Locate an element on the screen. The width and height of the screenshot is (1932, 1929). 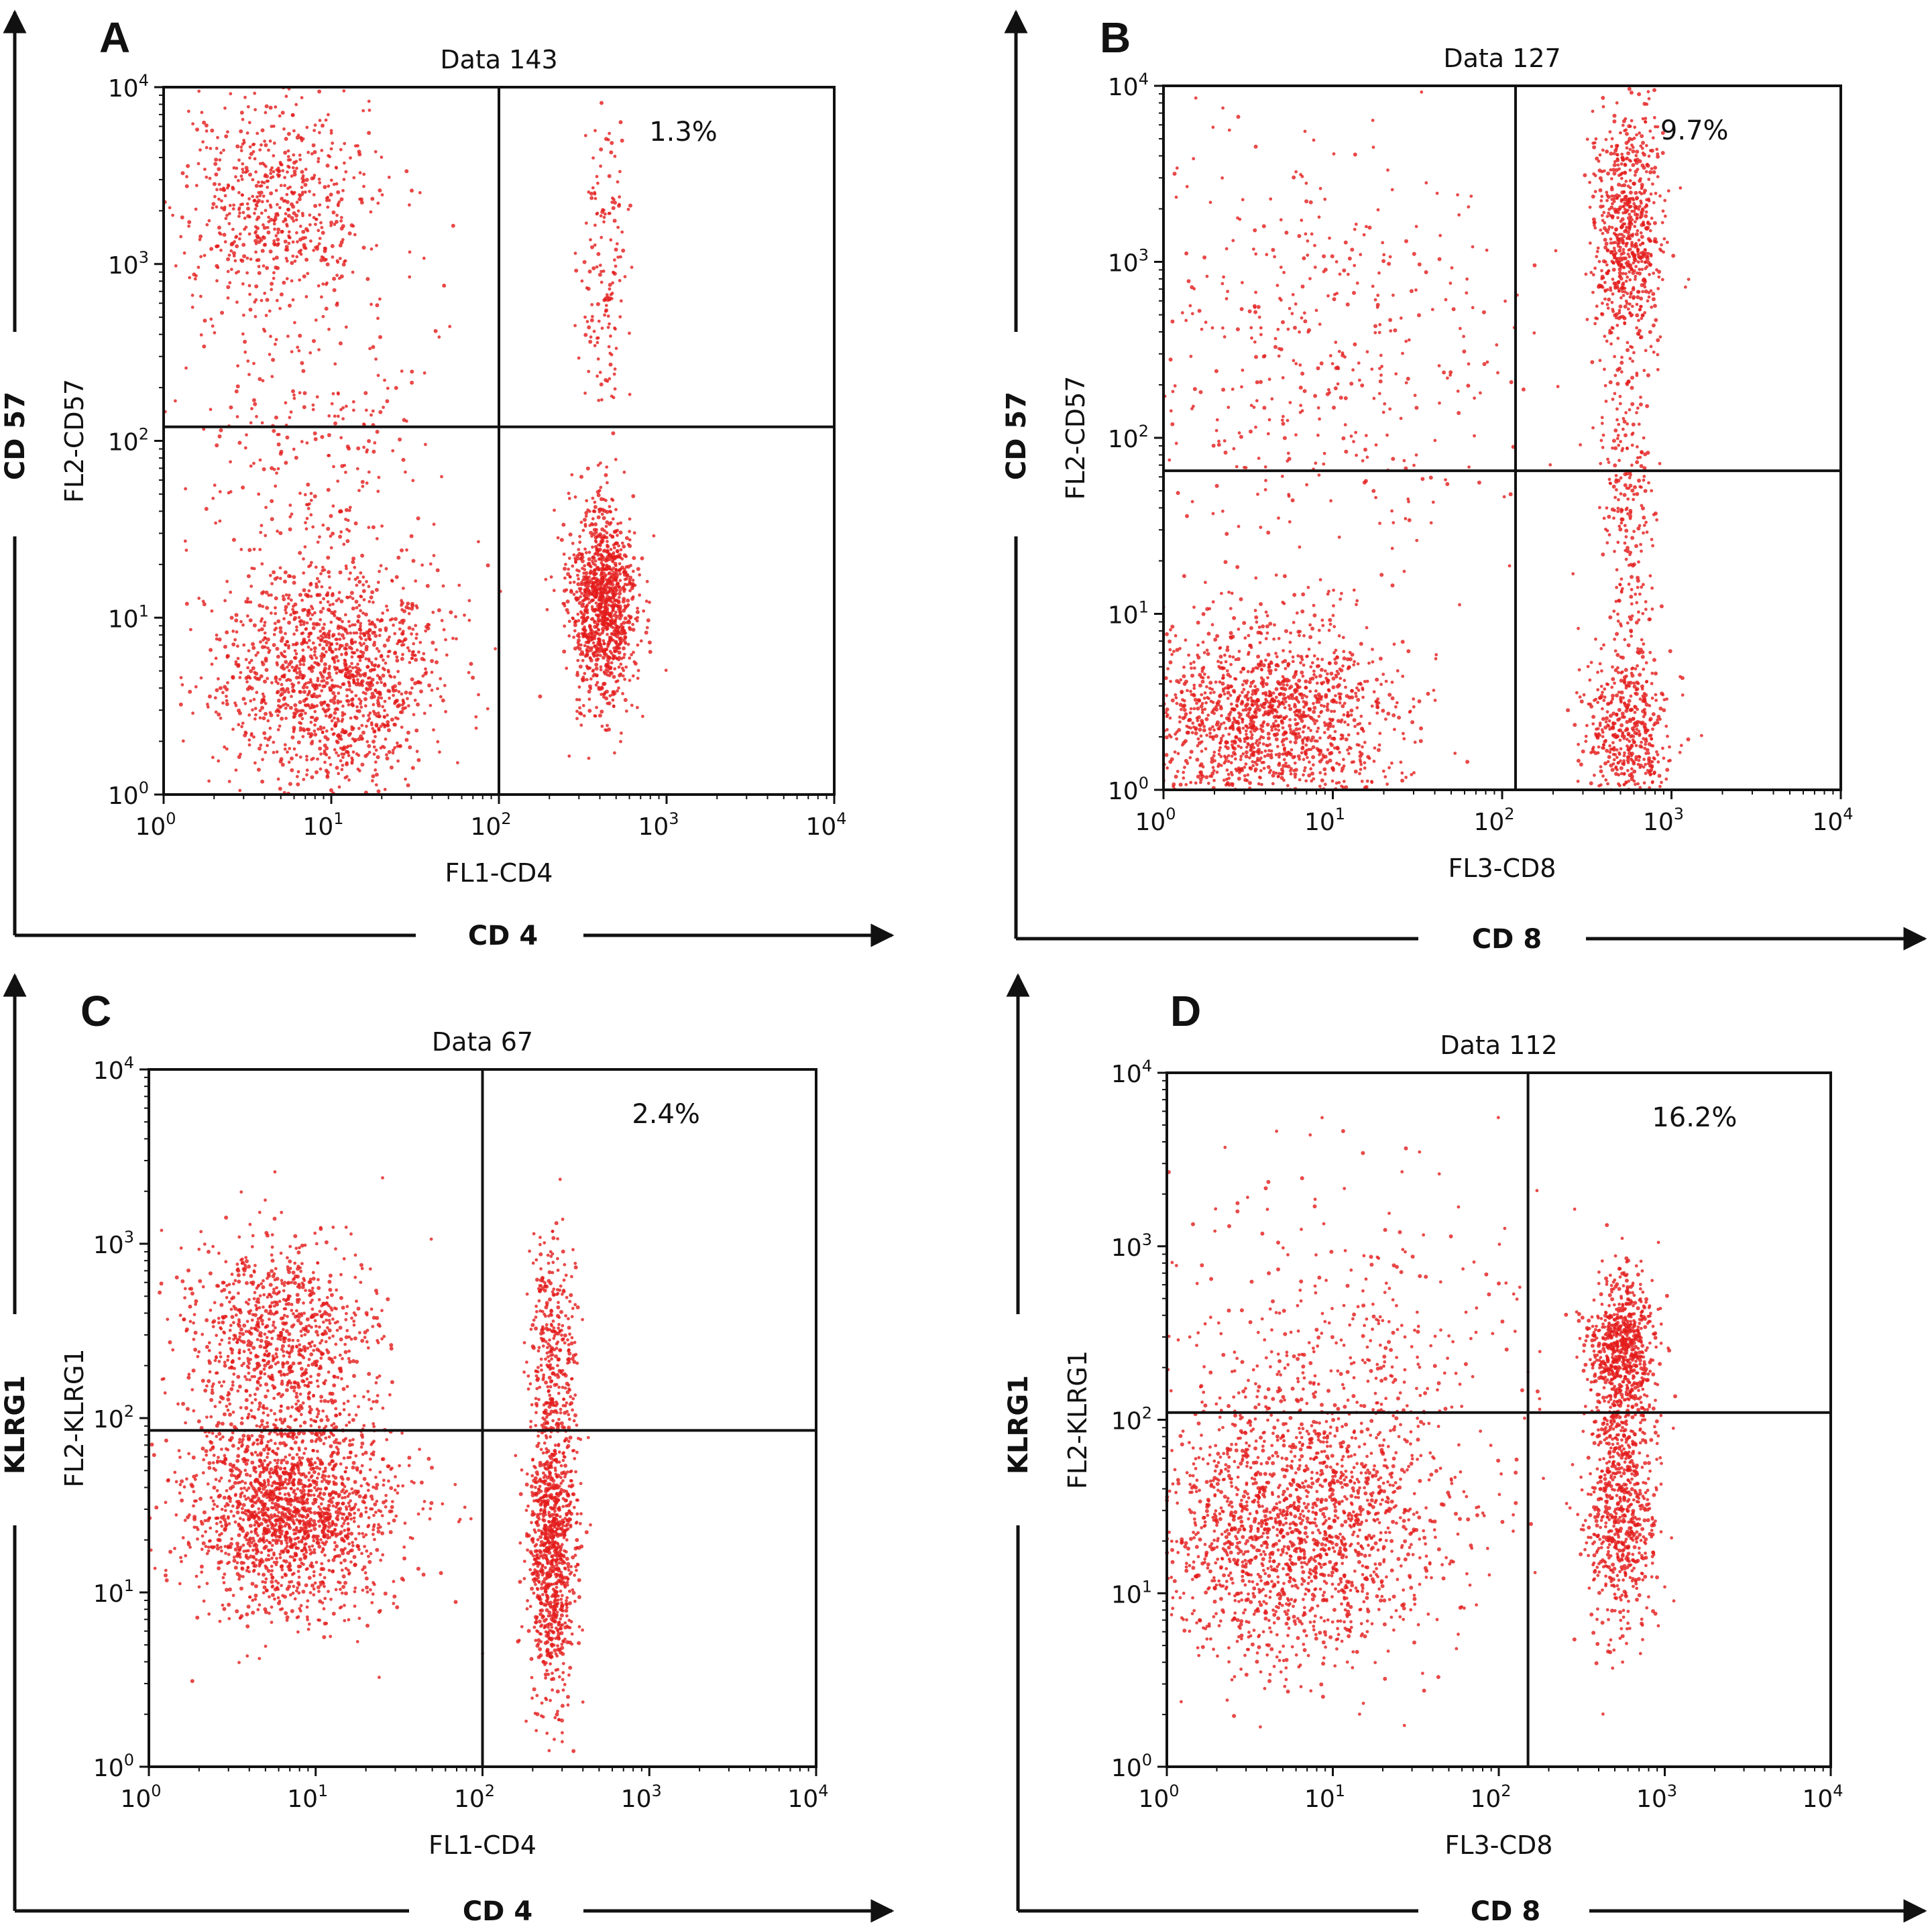
panel-letter: B is located at coordinates (1115, 37).